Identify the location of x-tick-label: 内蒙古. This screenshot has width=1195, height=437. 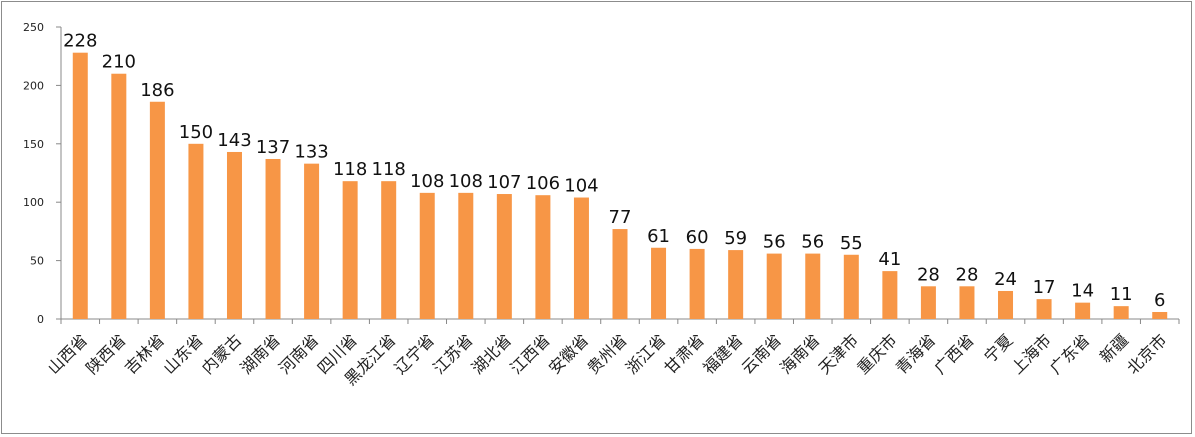
(221, 353).